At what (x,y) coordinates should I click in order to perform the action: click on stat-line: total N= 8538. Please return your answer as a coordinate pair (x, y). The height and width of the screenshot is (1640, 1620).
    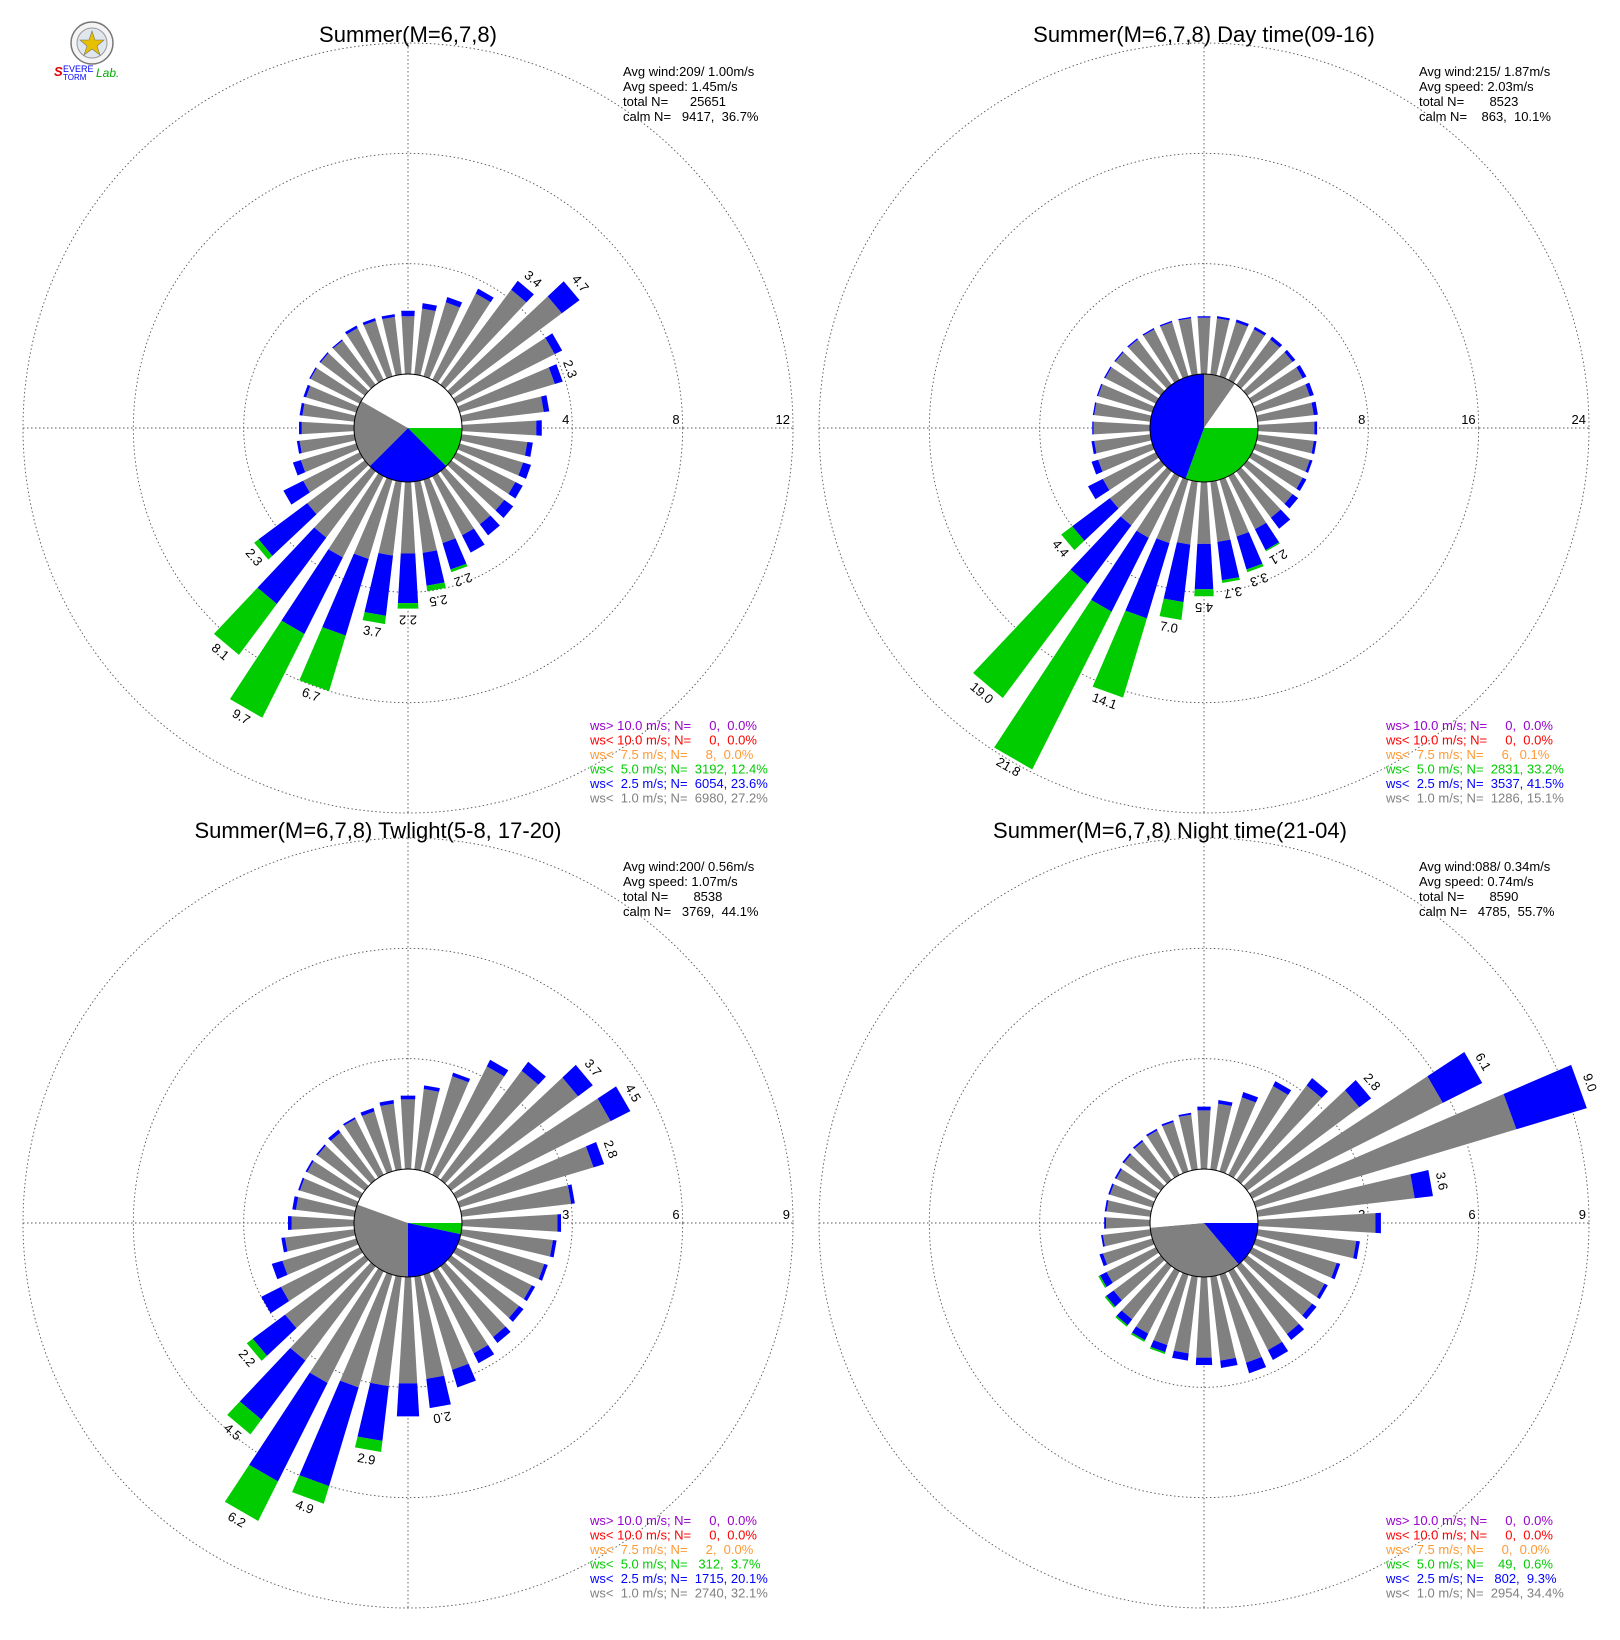
    Looking at the image, I should click on (672, 896).